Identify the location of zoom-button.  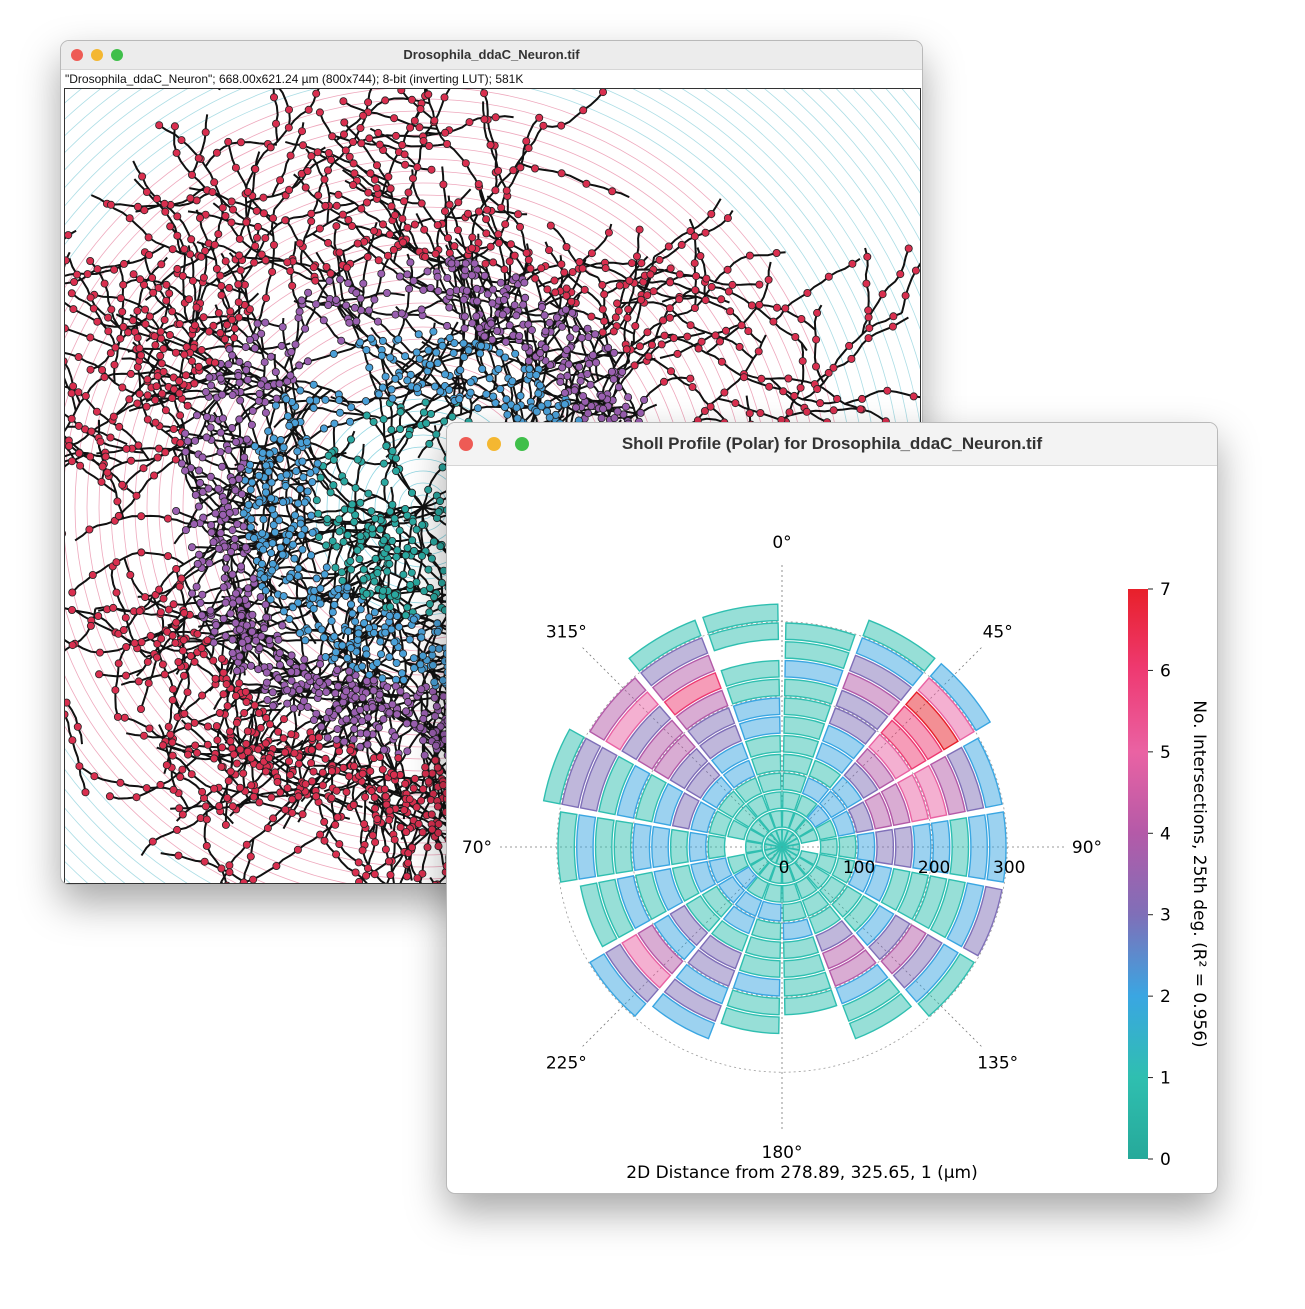
(117, 55).